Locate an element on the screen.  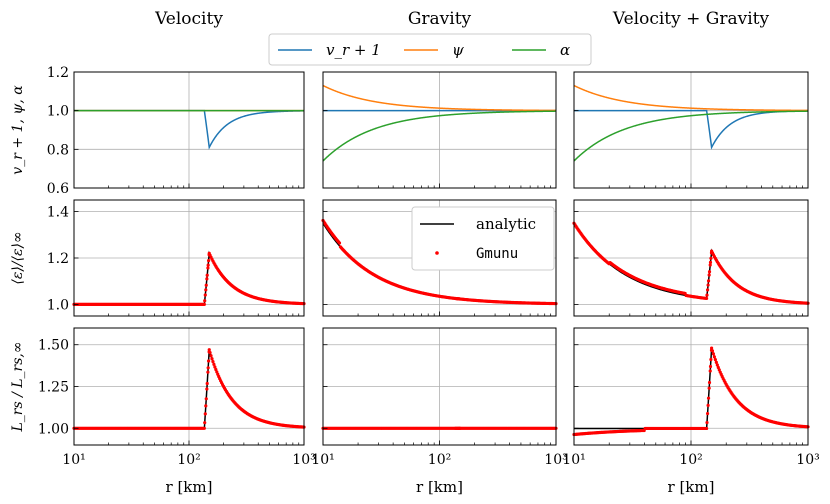
y-tick-label: 1.00 is located at coordinates (53, 429).